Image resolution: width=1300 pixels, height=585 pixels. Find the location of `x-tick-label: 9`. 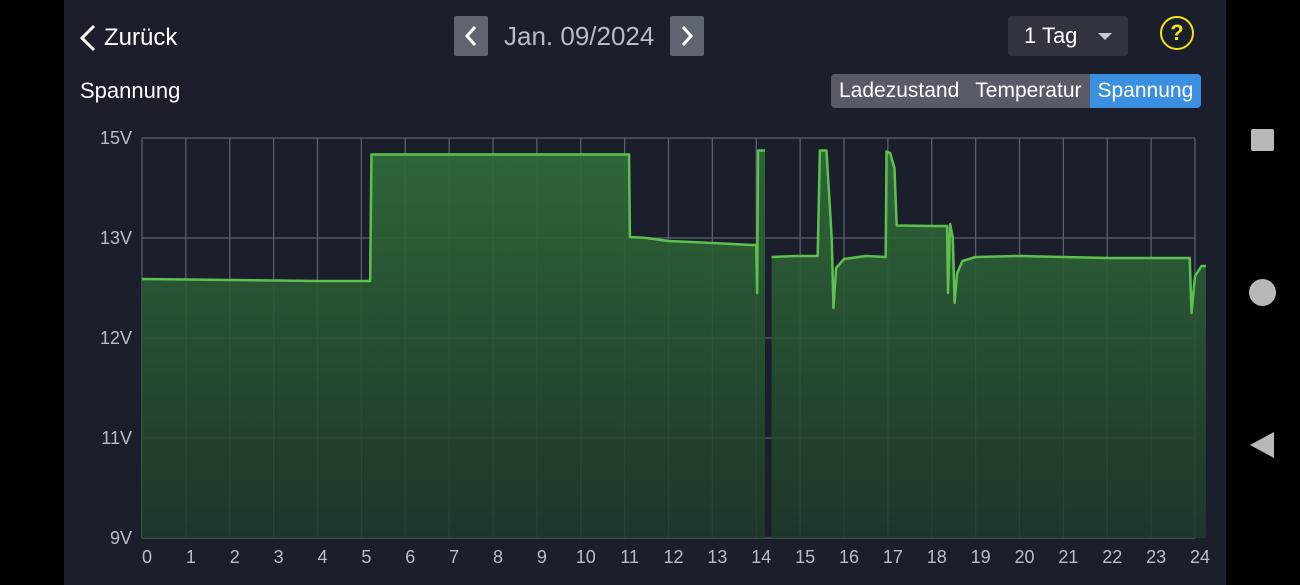

x-tick-label: 9 is located at coordinates (542, 557).